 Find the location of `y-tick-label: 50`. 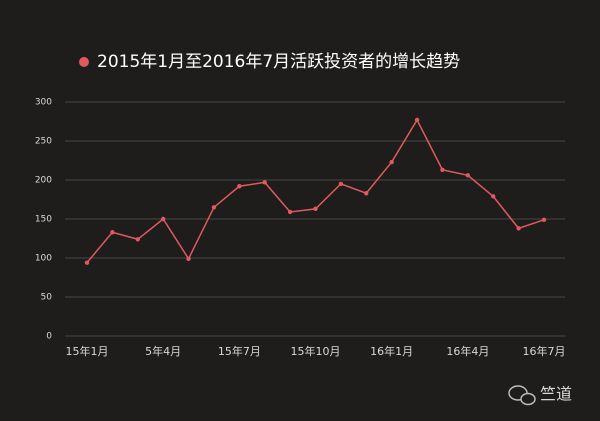

y-tick-label: 50 is located at coordinates (47, 298).